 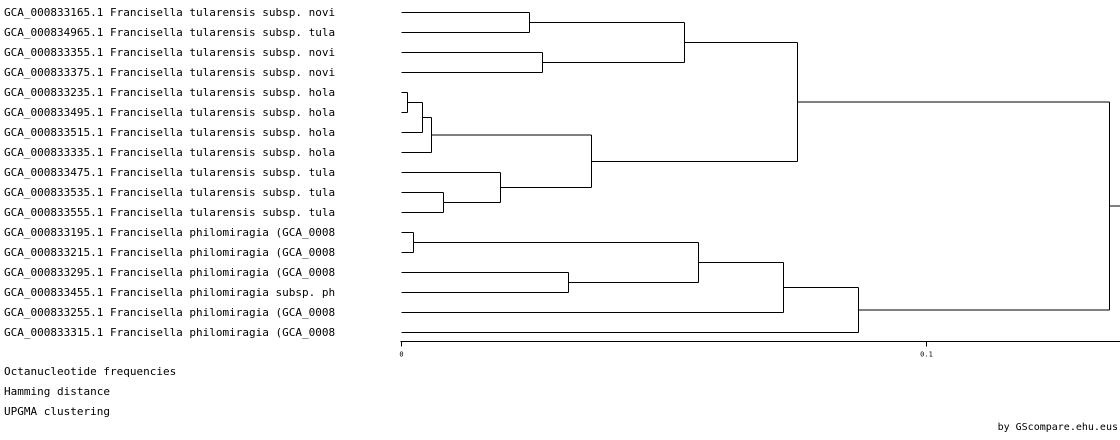 I want to click on features-label: Octanucleotide frequencies, so click(x=90, y=371).